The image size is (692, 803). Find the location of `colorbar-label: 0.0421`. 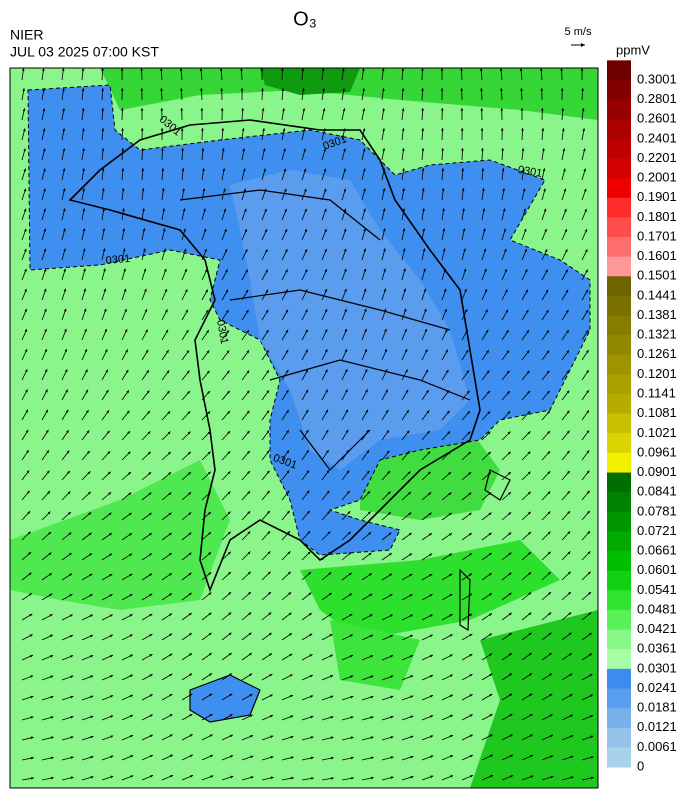

colorbar-label: 0.0421 is located at coordinates (657, 628).